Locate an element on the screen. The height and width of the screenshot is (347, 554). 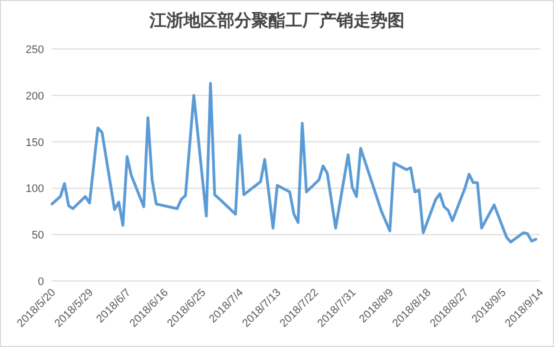
chart-title: 江浙地区部分聚酯工厂产销走势图 is located at coordinates (276, 21).